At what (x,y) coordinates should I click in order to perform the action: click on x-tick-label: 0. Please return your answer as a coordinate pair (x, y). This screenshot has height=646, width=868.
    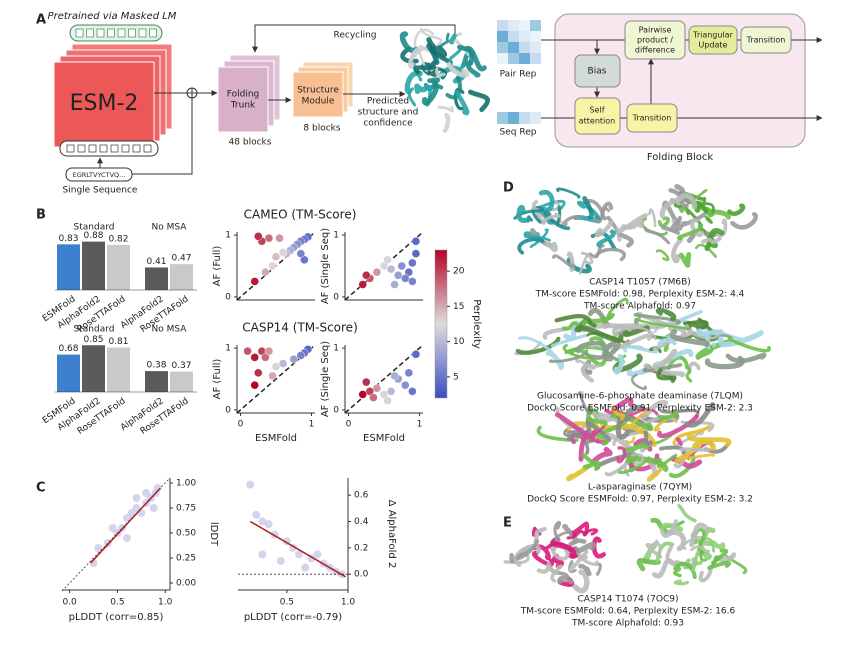
    Looking at the image, I should click on (349, 425).